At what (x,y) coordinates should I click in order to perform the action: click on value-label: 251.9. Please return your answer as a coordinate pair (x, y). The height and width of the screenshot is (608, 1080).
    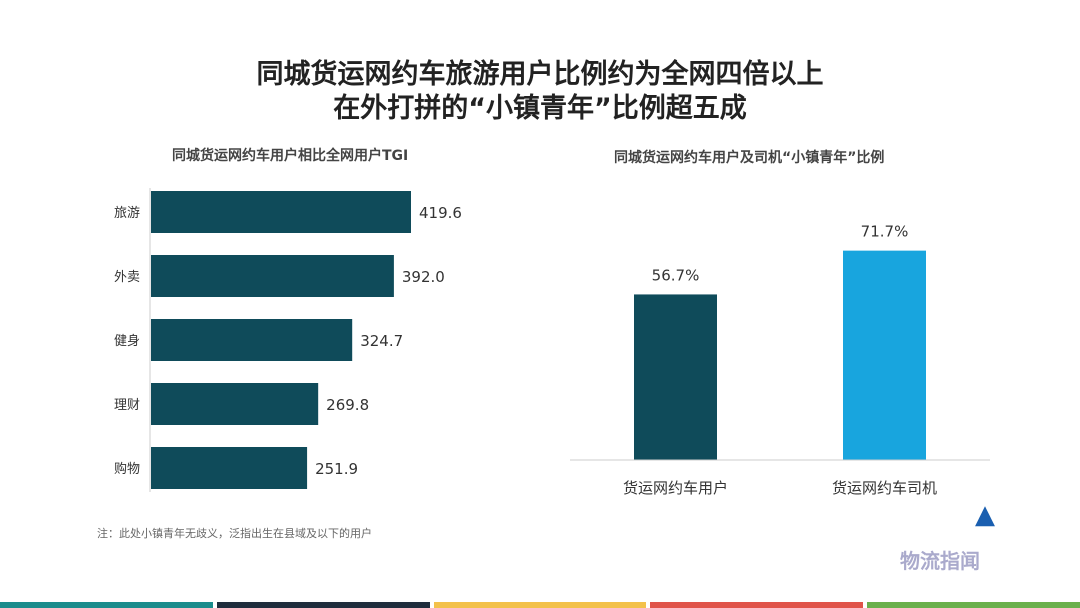
    Looking at the image, I should click on (336, 469).